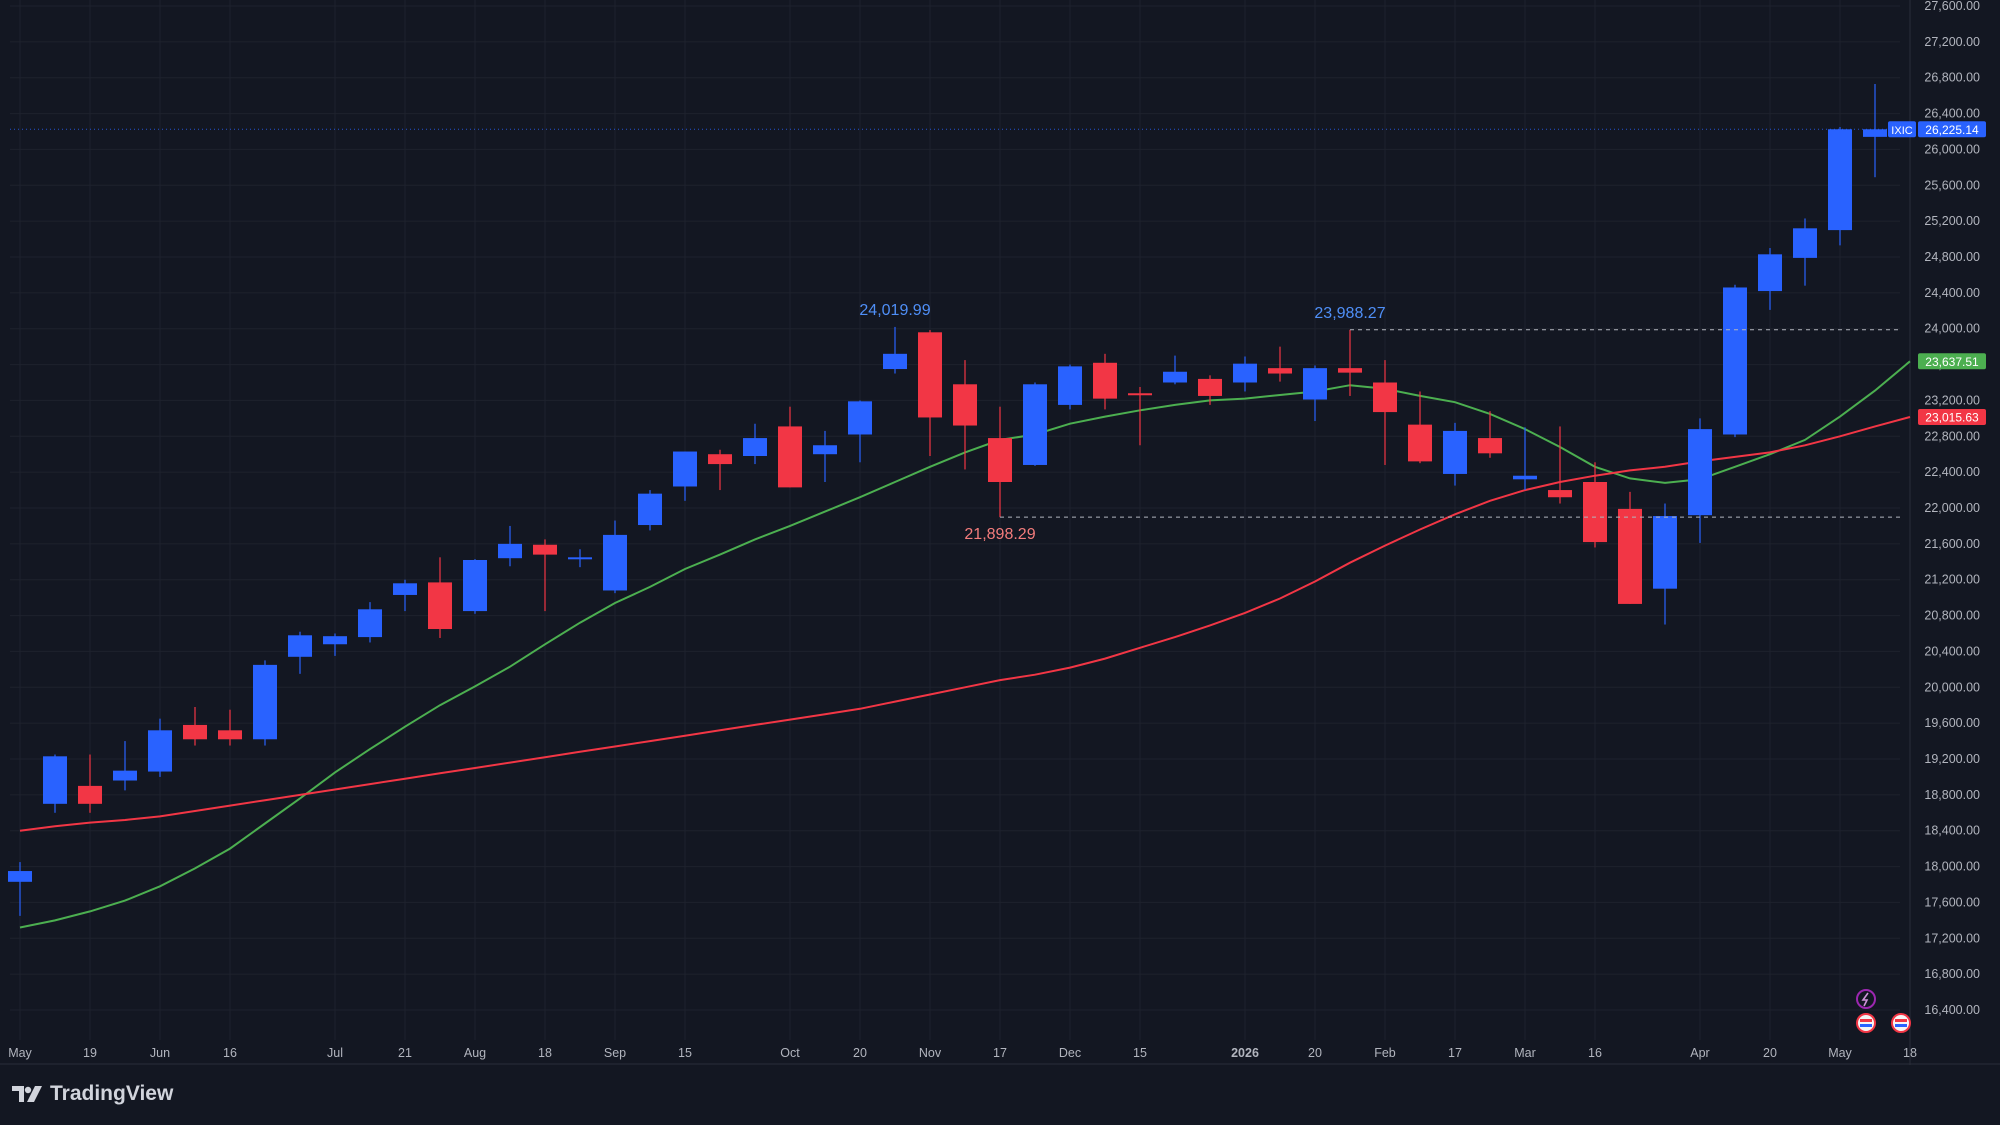 This screenshot has width=2000, height=1125. What do you see at coordinates (1840, 1053) in the screenshot?
I see `x-tick-label: May` at bounding box center [1840, 1053].